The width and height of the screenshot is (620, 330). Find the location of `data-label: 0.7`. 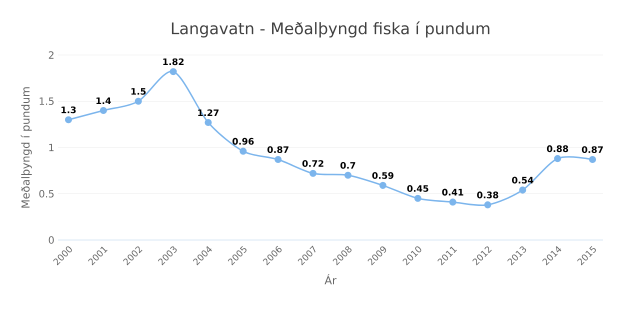

data-label: 0.7 is located at coordinates (348, 165).